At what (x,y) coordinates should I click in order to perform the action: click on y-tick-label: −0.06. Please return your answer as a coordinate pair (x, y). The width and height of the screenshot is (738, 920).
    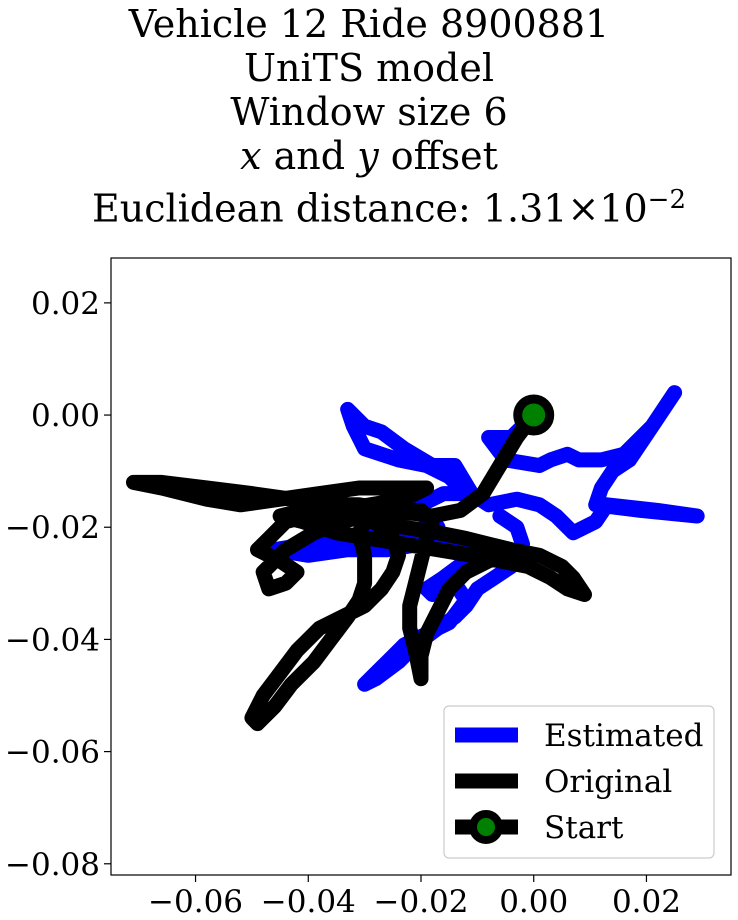
    Looking at the image, I should click on (52, 753).